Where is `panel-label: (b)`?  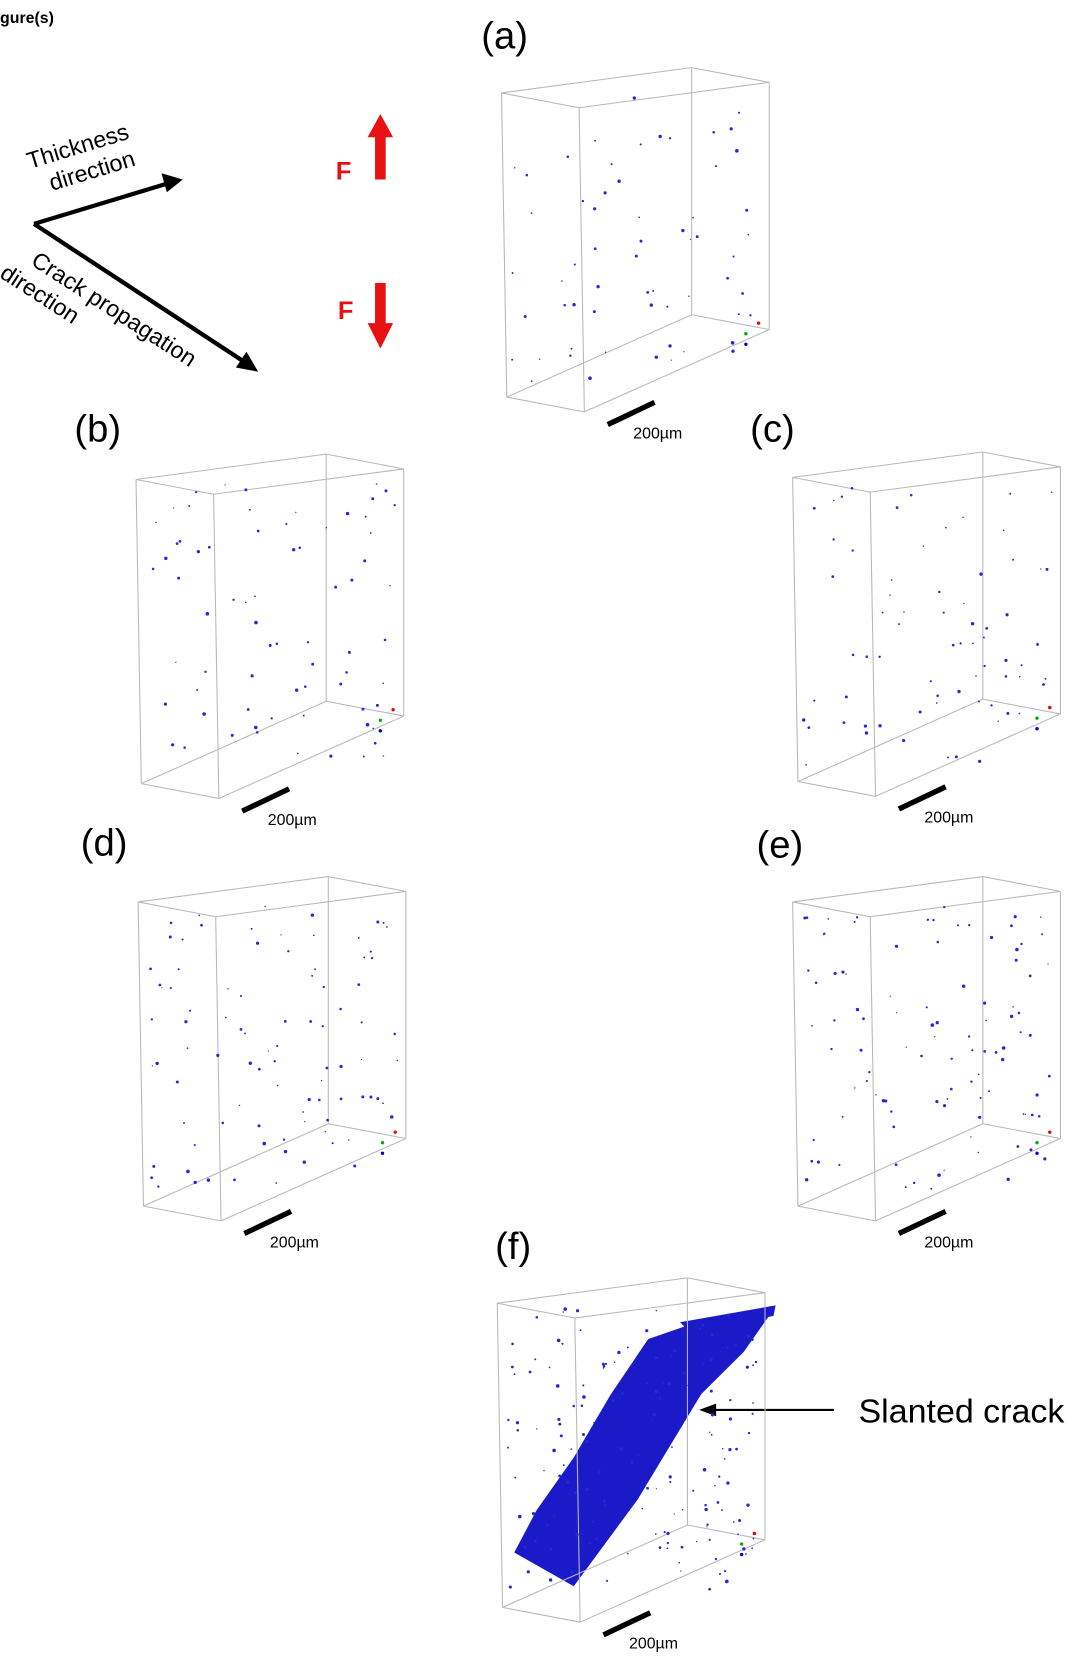
panel-label: (b) is located at coordinates (97, 429).